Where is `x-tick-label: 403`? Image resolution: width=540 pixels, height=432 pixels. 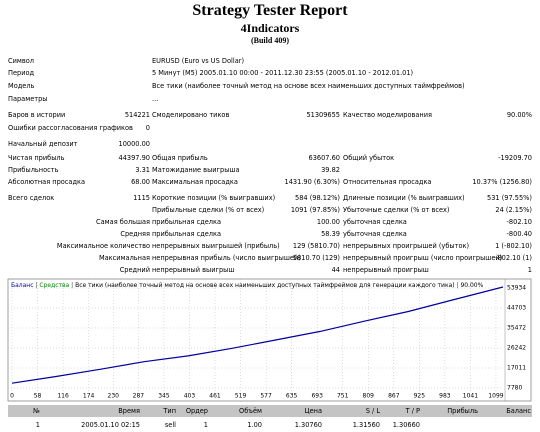
x-tick-label: 403 is located at coordinates (190, 396).